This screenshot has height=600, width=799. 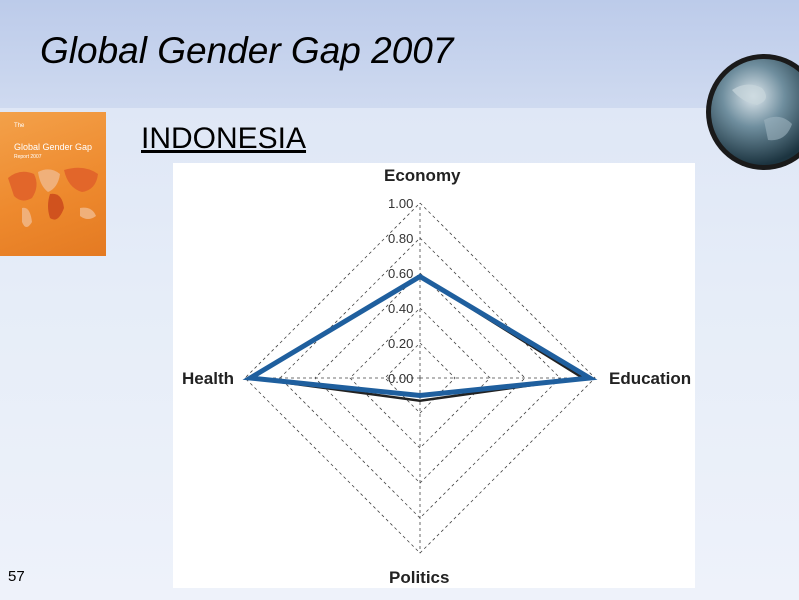 What do you see at coordinates (16, 576) in the screenshot?
I see `slide-number: 57` at bounding box center [16, 576].